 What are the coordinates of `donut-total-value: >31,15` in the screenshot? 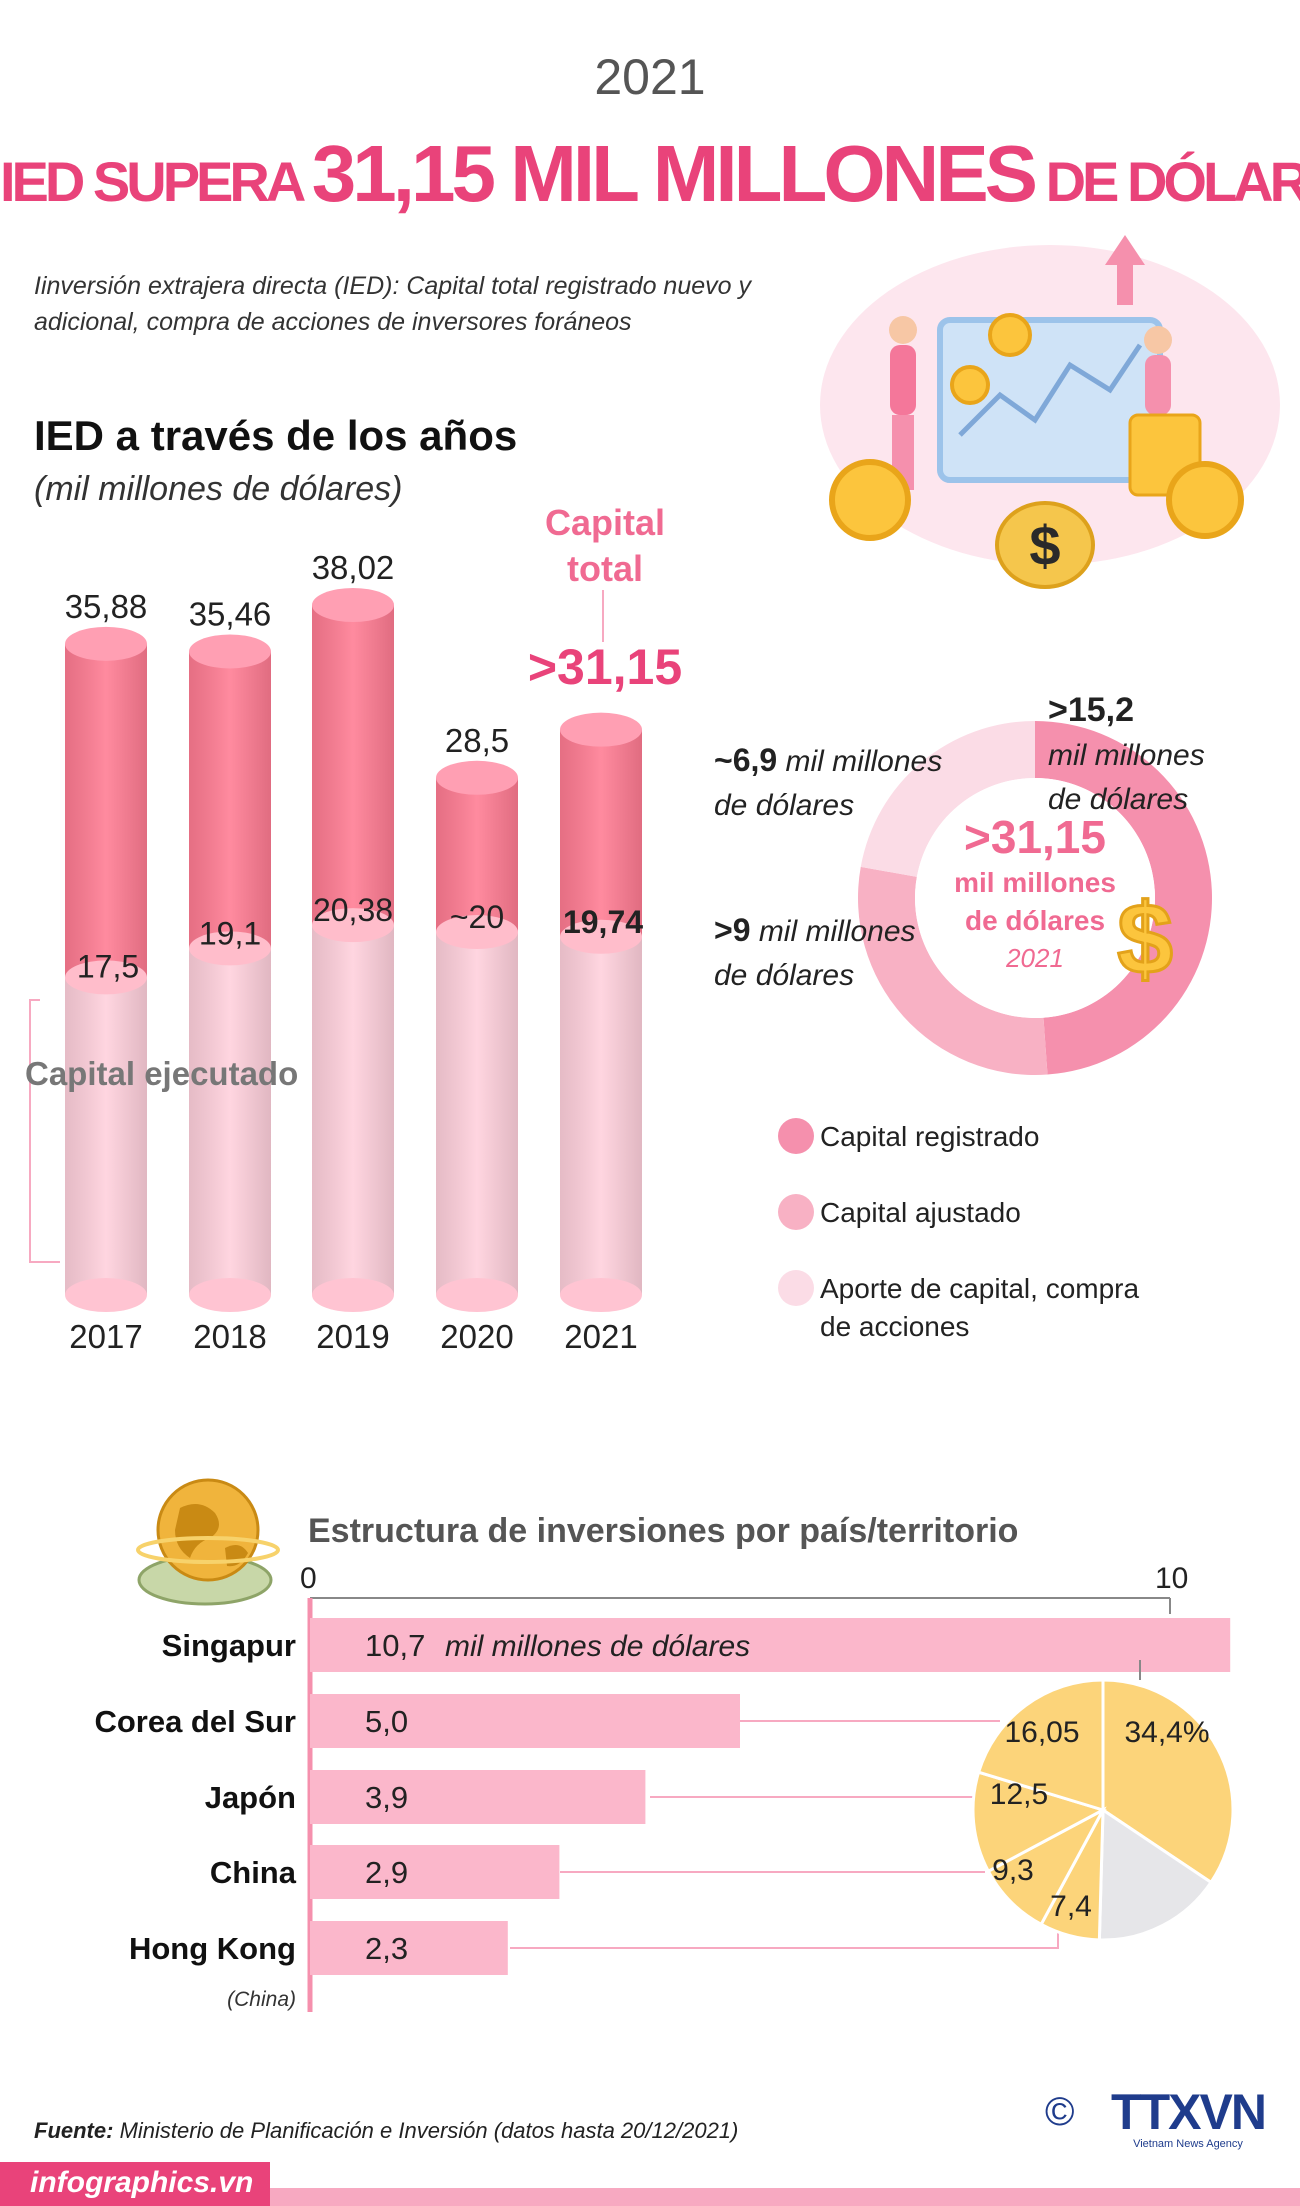 It's located at (1035, 837).